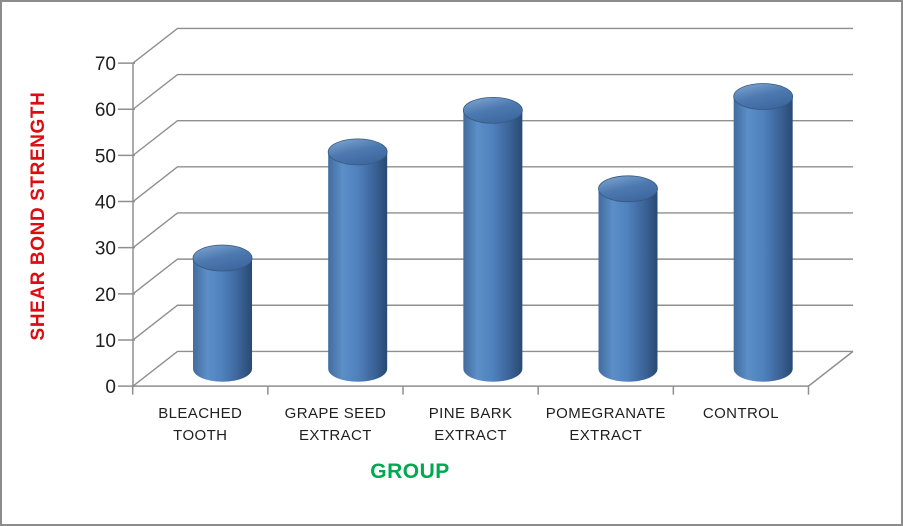  Describe the element at coordinates (38, 216) in the screenshot. I see `y-axis-title: SHEAR BOND STRENGTH` at that location.